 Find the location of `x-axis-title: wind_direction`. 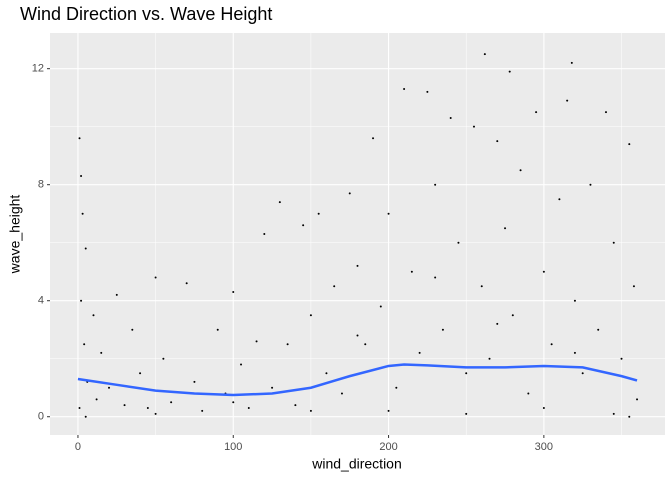

x-axis-title: wind_direction is located at coordinates (356, 464).